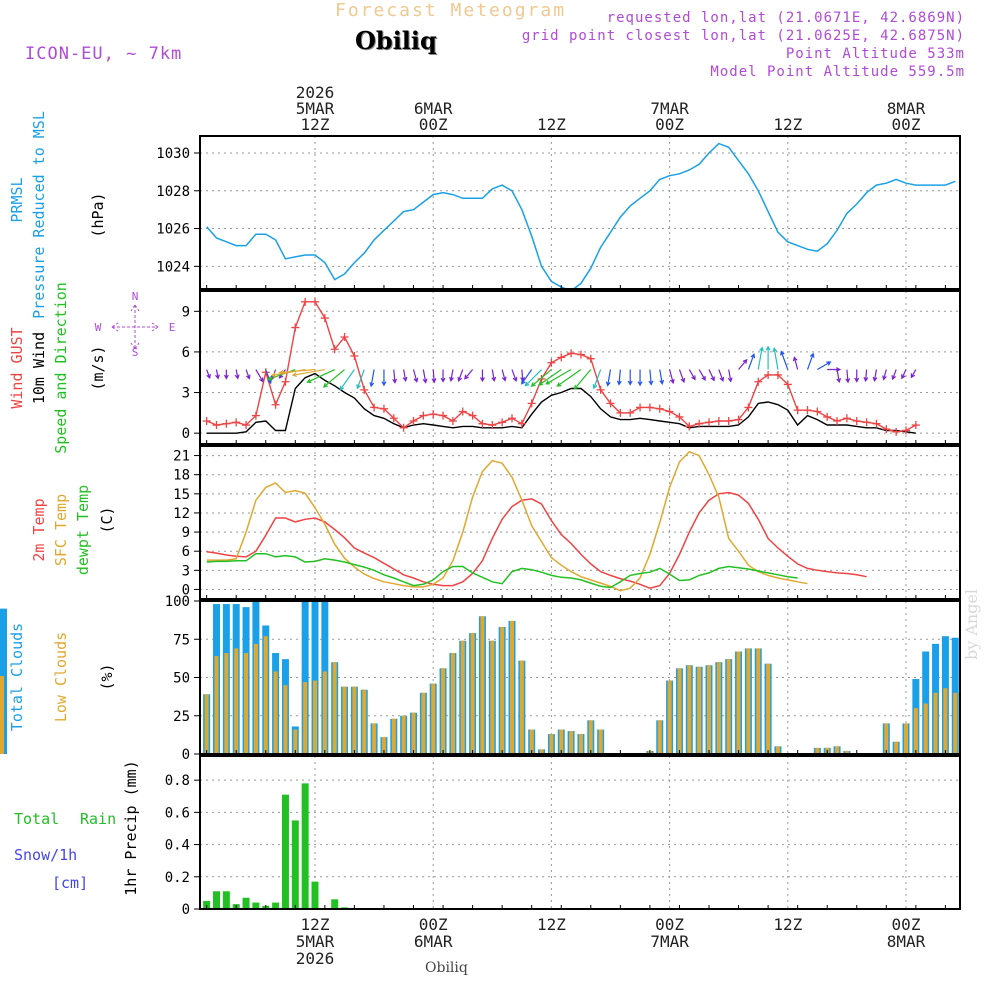 The height and width of the screenshot is (1000, 1000). What do you see at coordinates (186, 353) in the screenshot?
I see `y-tick-label: 6` at bounding box center [186, 353].